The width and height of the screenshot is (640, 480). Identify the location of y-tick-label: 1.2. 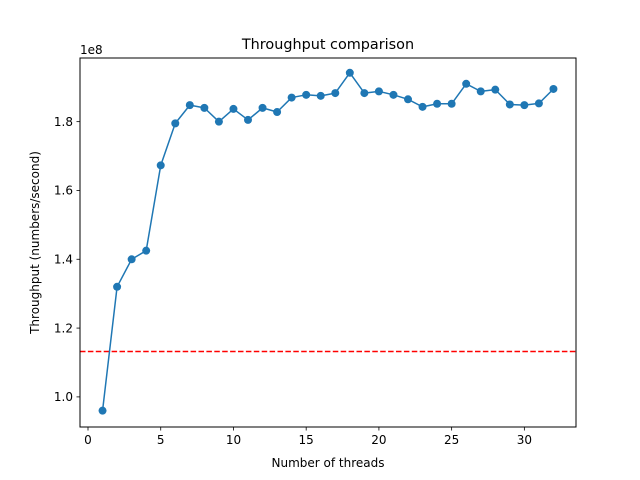
(63, 328).